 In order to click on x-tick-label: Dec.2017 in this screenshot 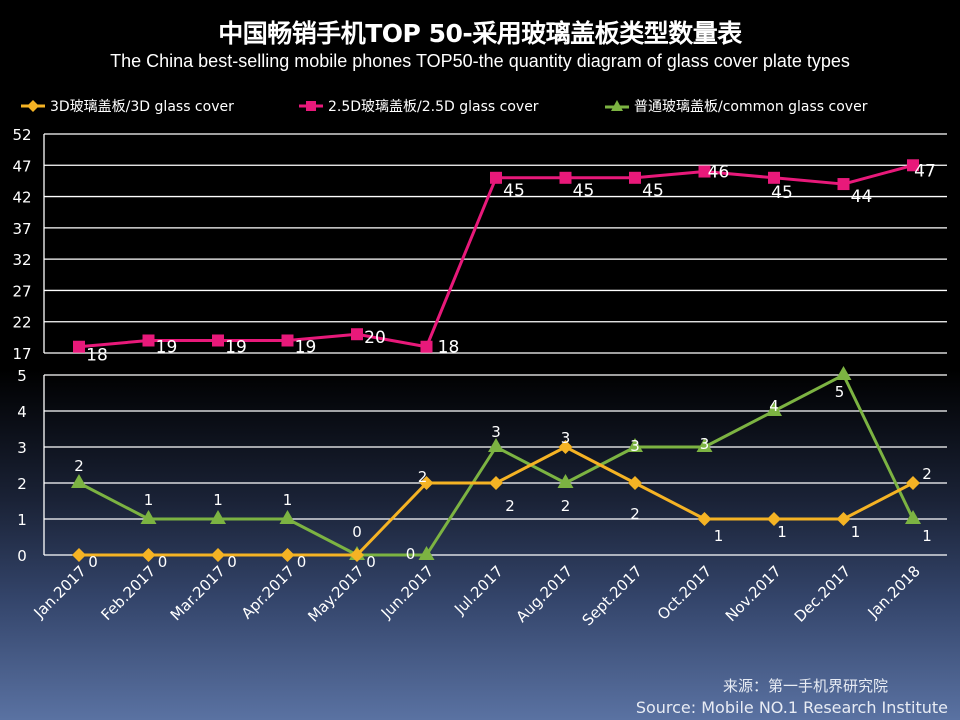, I will do `click(823, 594)`.